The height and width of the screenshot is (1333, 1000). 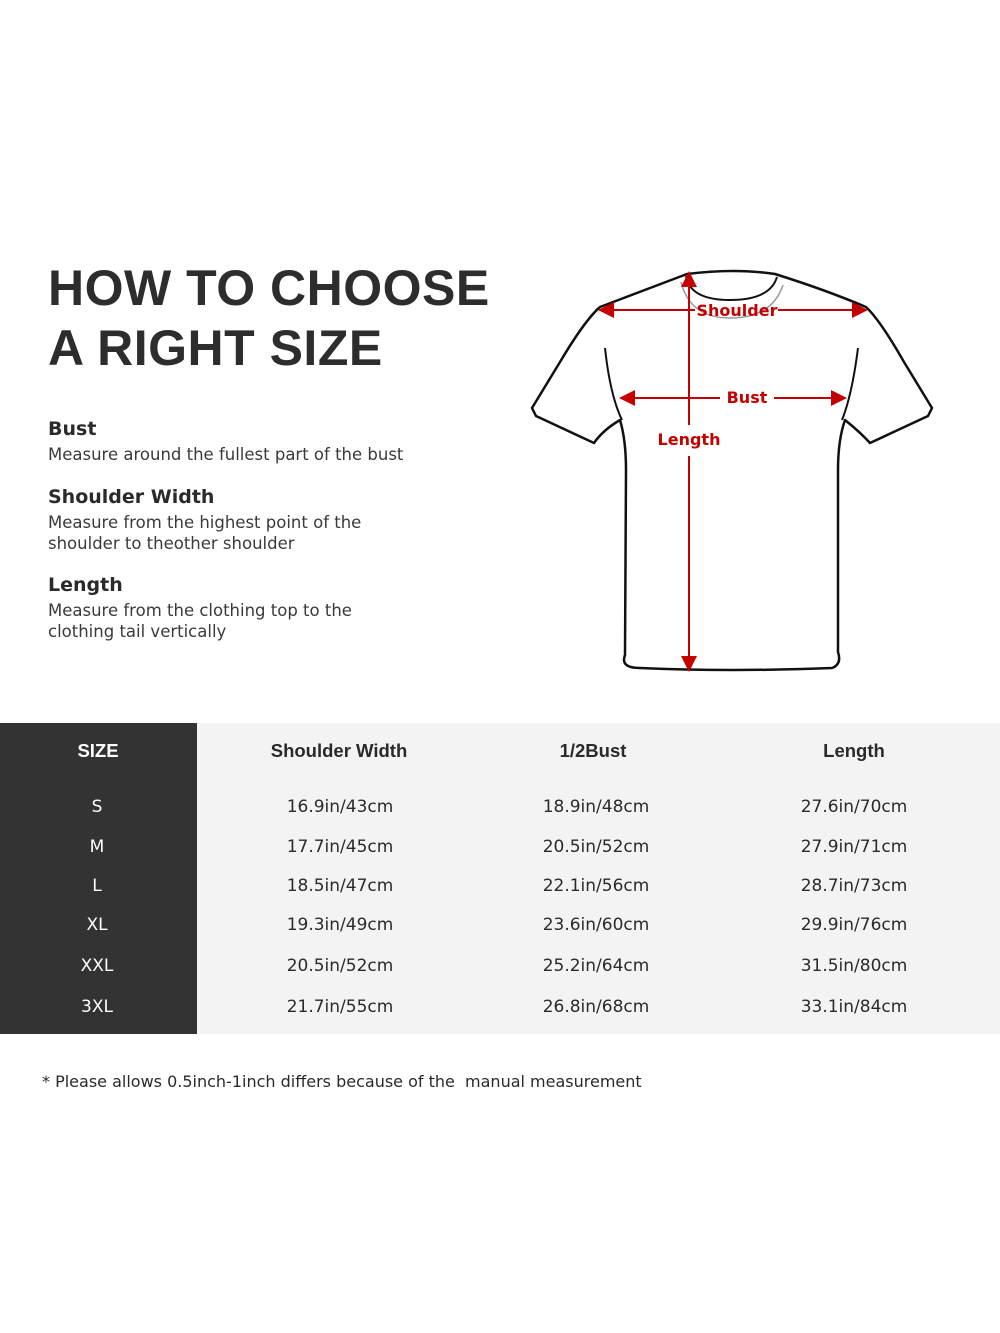 I want to click on size-column: SIZE S M L XL XXL 3XL, so click(x=98, y=878).